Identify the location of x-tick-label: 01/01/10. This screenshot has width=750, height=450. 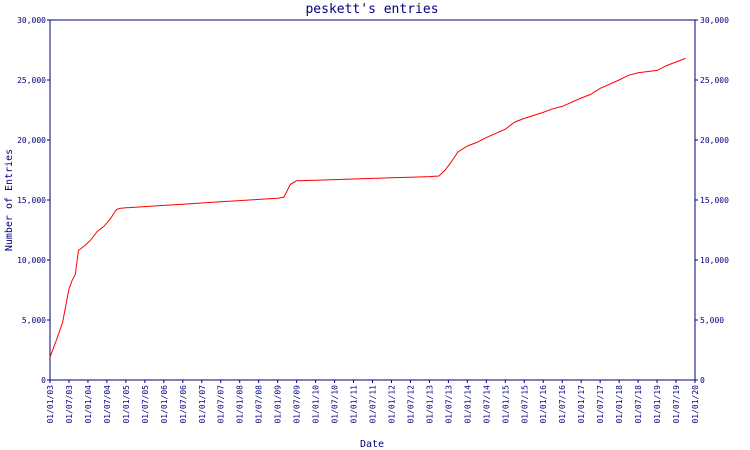
(316, 404).